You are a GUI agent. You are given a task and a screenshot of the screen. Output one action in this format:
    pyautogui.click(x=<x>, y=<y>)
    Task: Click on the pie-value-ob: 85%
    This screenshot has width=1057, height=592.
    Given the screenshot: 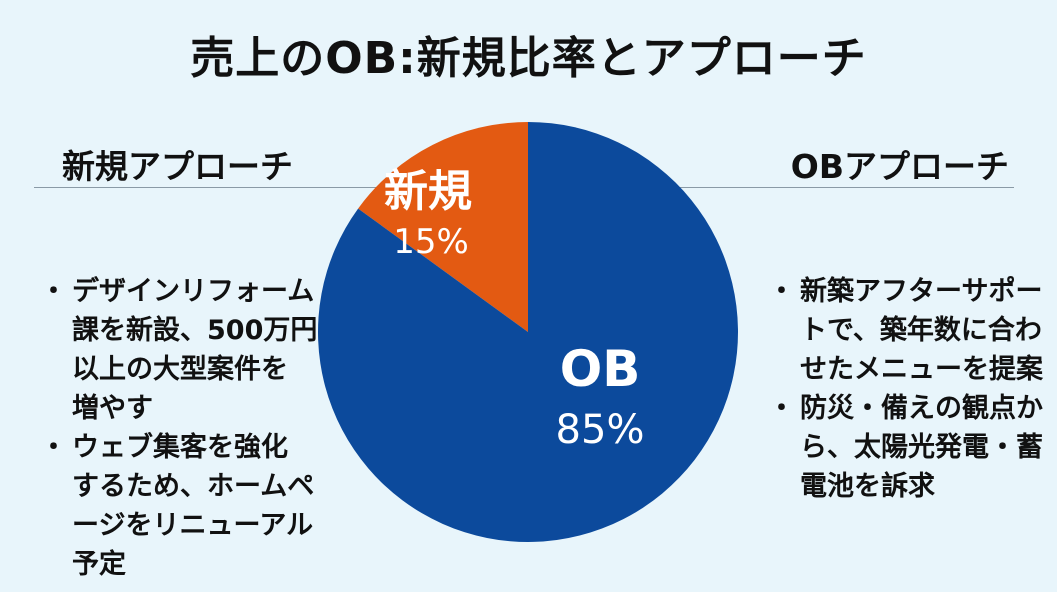 What is the action you would take?
    pyautogui.click(x=600, y=430)
    